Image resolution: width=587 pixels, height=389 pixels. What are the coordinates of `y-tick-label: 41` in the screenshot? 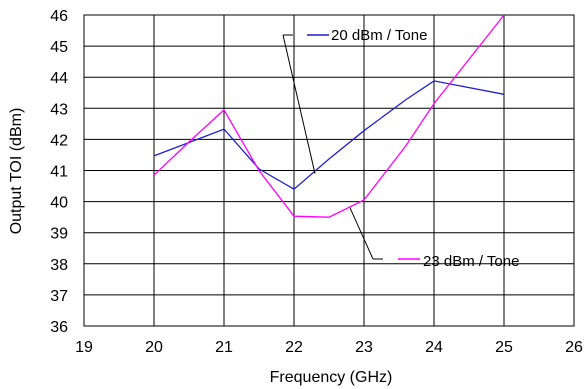 It's located at (59, 172).